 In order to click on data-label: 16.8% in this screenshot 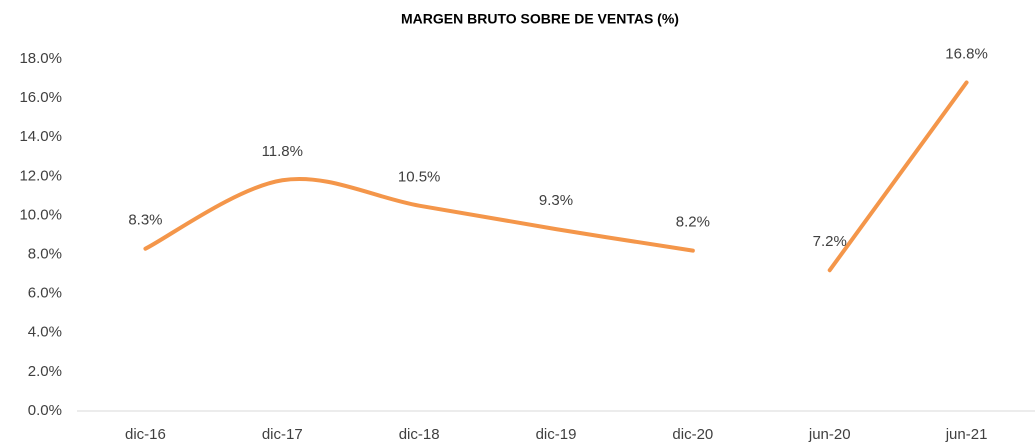, I will do `click(966, 53)`.